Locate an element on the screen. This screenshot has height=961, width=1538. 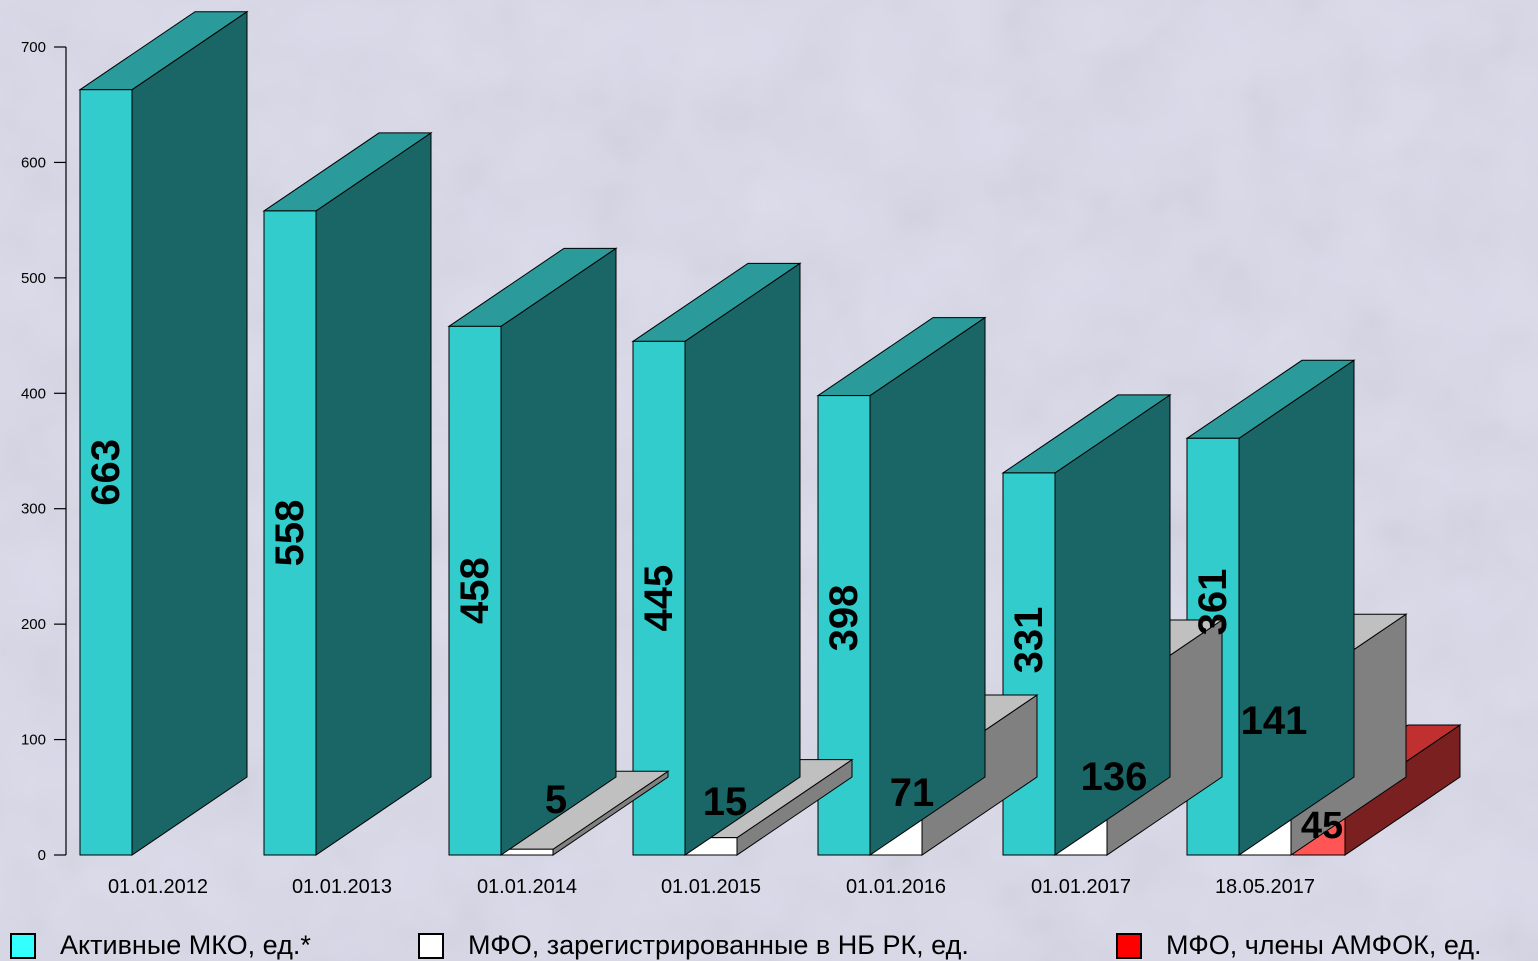
y-axis: 0 100 200 300 400 500 600 700 is located at coordinates (44, 451).